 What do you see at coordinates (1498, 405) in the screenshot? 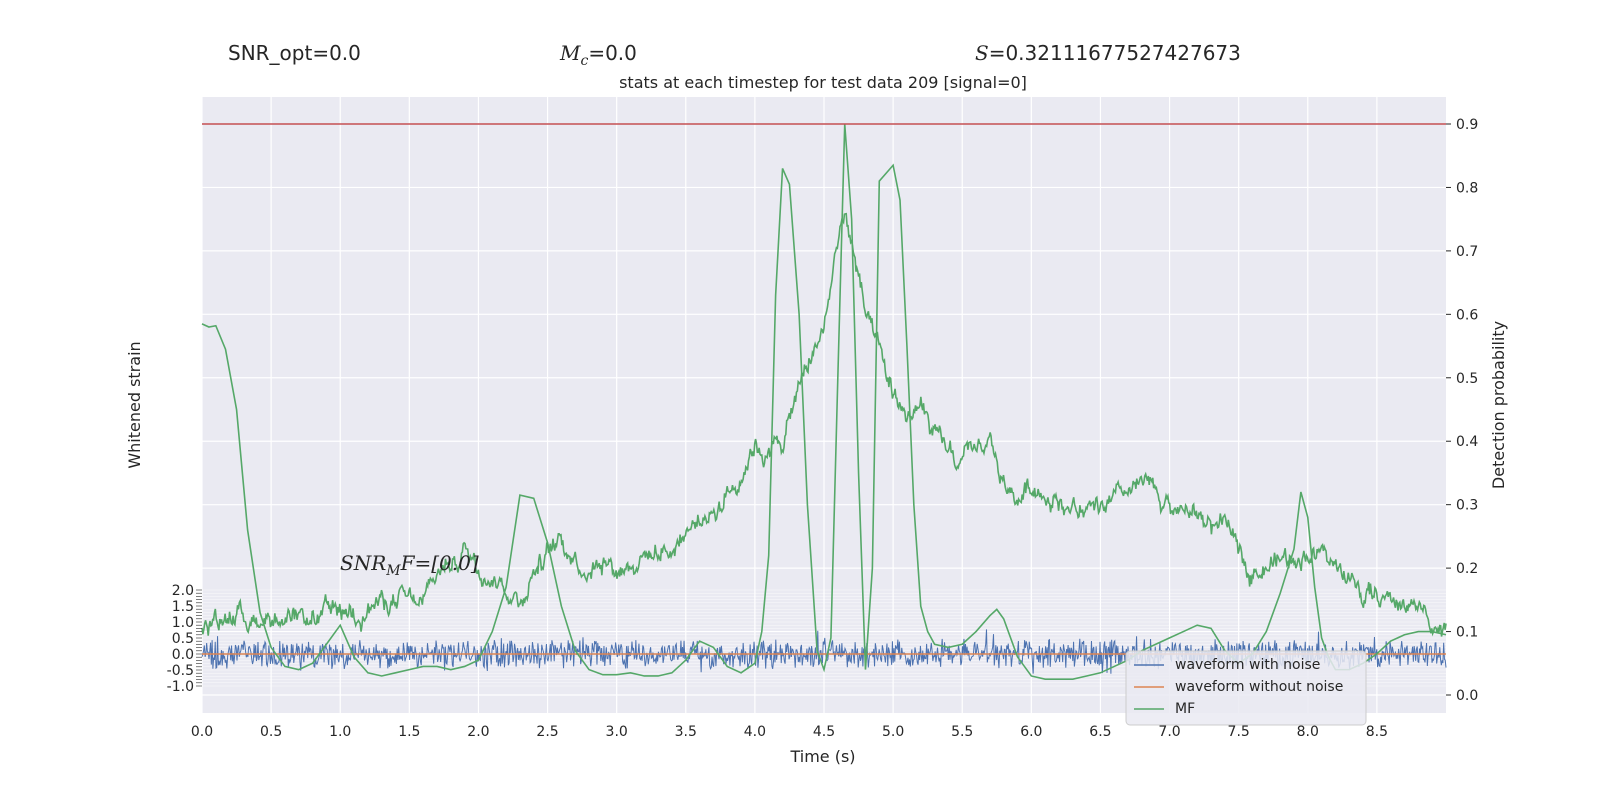
I see `right-axis-label: Detection probability` at bounding box center [1498, 405].